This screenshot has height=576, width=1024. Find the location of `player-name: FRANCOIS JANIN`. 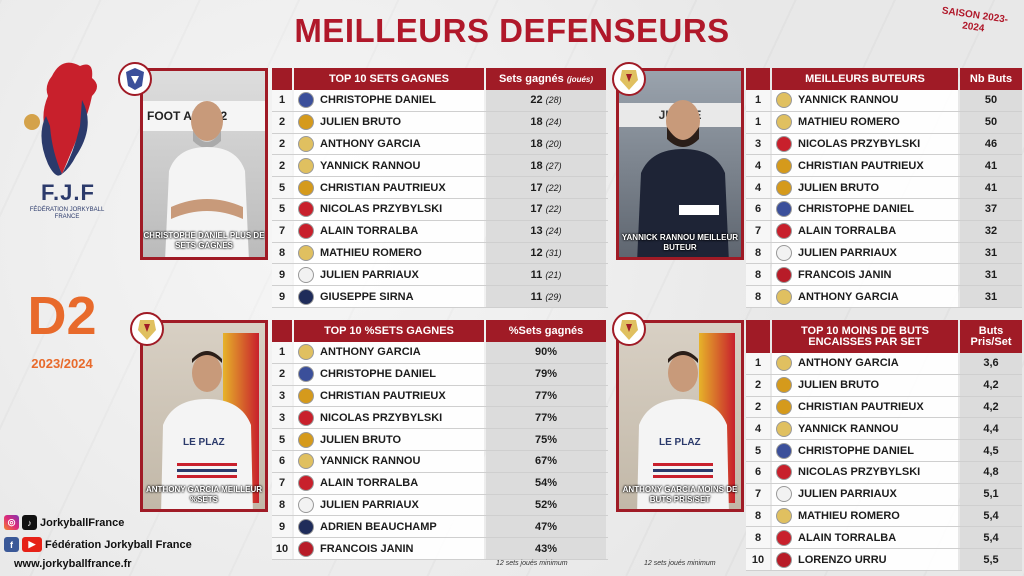

player-name: FRANCOIS JANIN is located at coordinates (845, 274).